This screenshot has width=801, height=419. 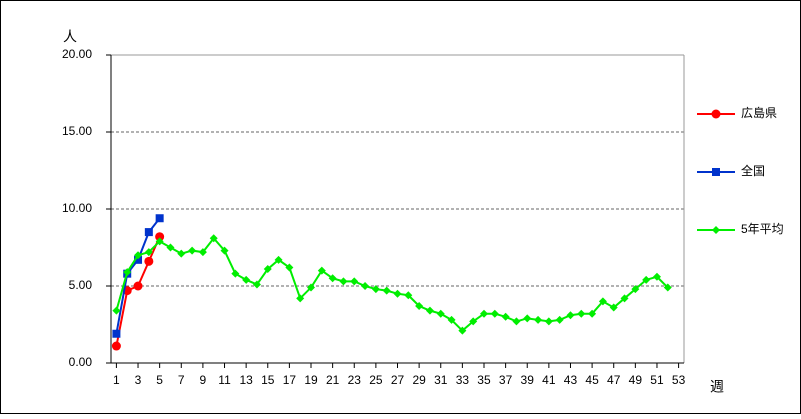 I want to click on x-tick-label: 37, so click(x=506, y=380).